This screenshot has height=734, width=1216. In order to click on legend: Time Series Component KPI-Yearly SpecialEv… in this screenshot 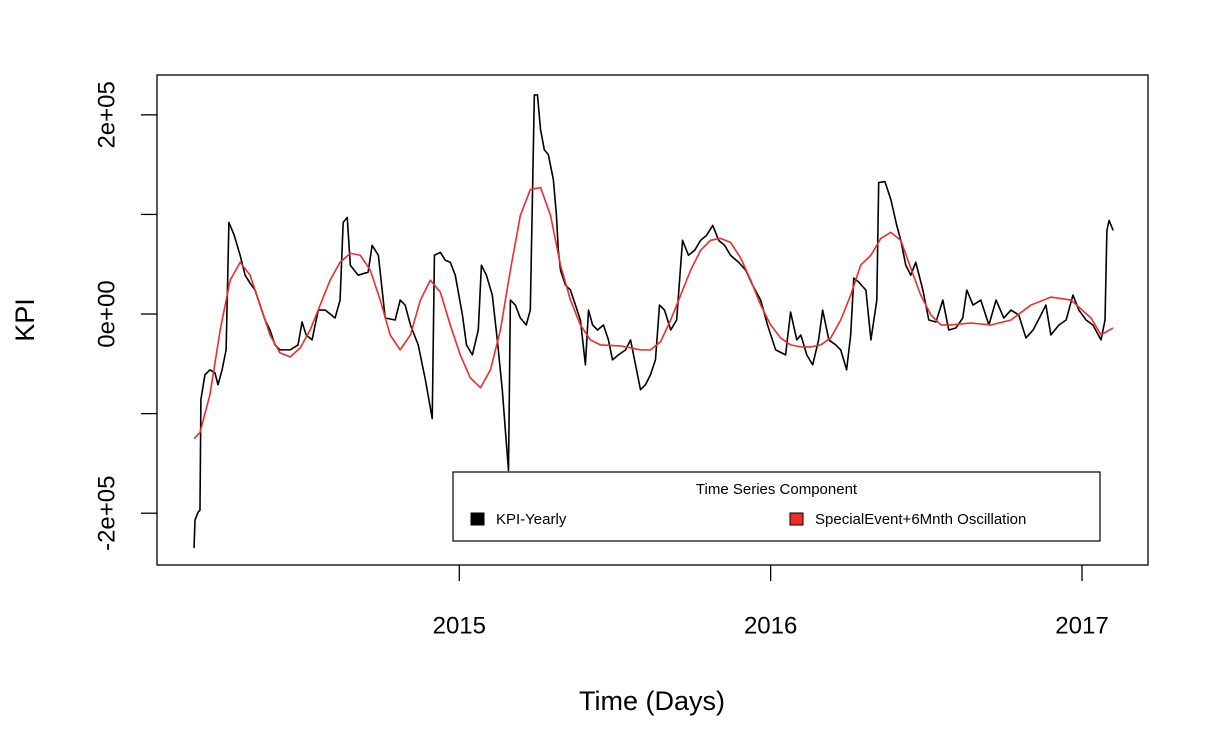, I will do `click(776, 506)`.